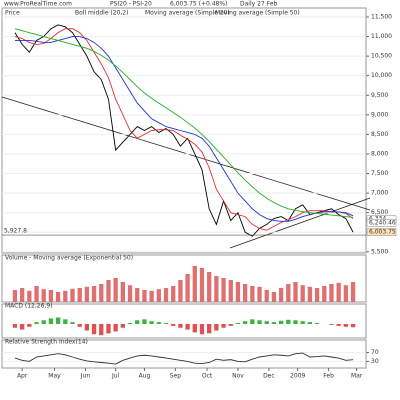  Describe the element at coordinates (379, 212) in the screenshot. I see `y-tick-label: 6,500` at that location.